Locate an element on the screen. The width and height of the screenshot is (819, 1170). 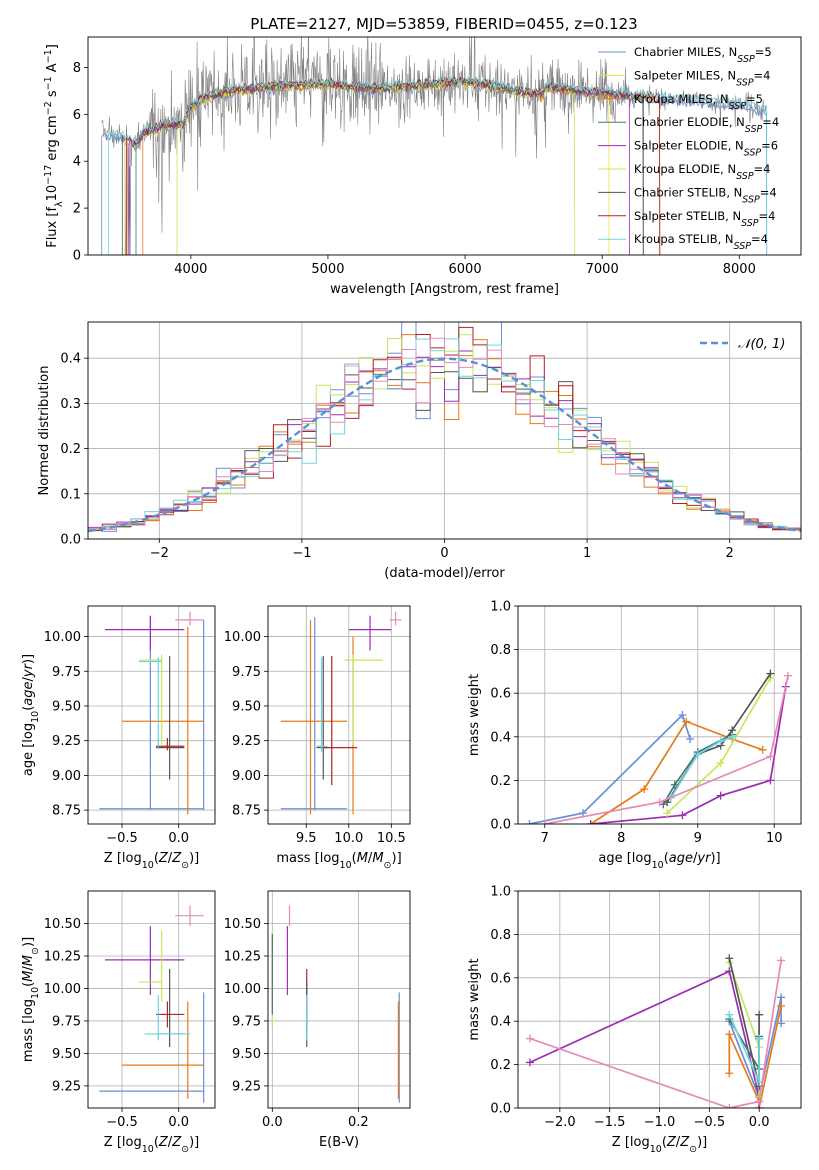
legend-label: Kroupa STELIB, NSSP=4 is located at coordinates (701, 242).